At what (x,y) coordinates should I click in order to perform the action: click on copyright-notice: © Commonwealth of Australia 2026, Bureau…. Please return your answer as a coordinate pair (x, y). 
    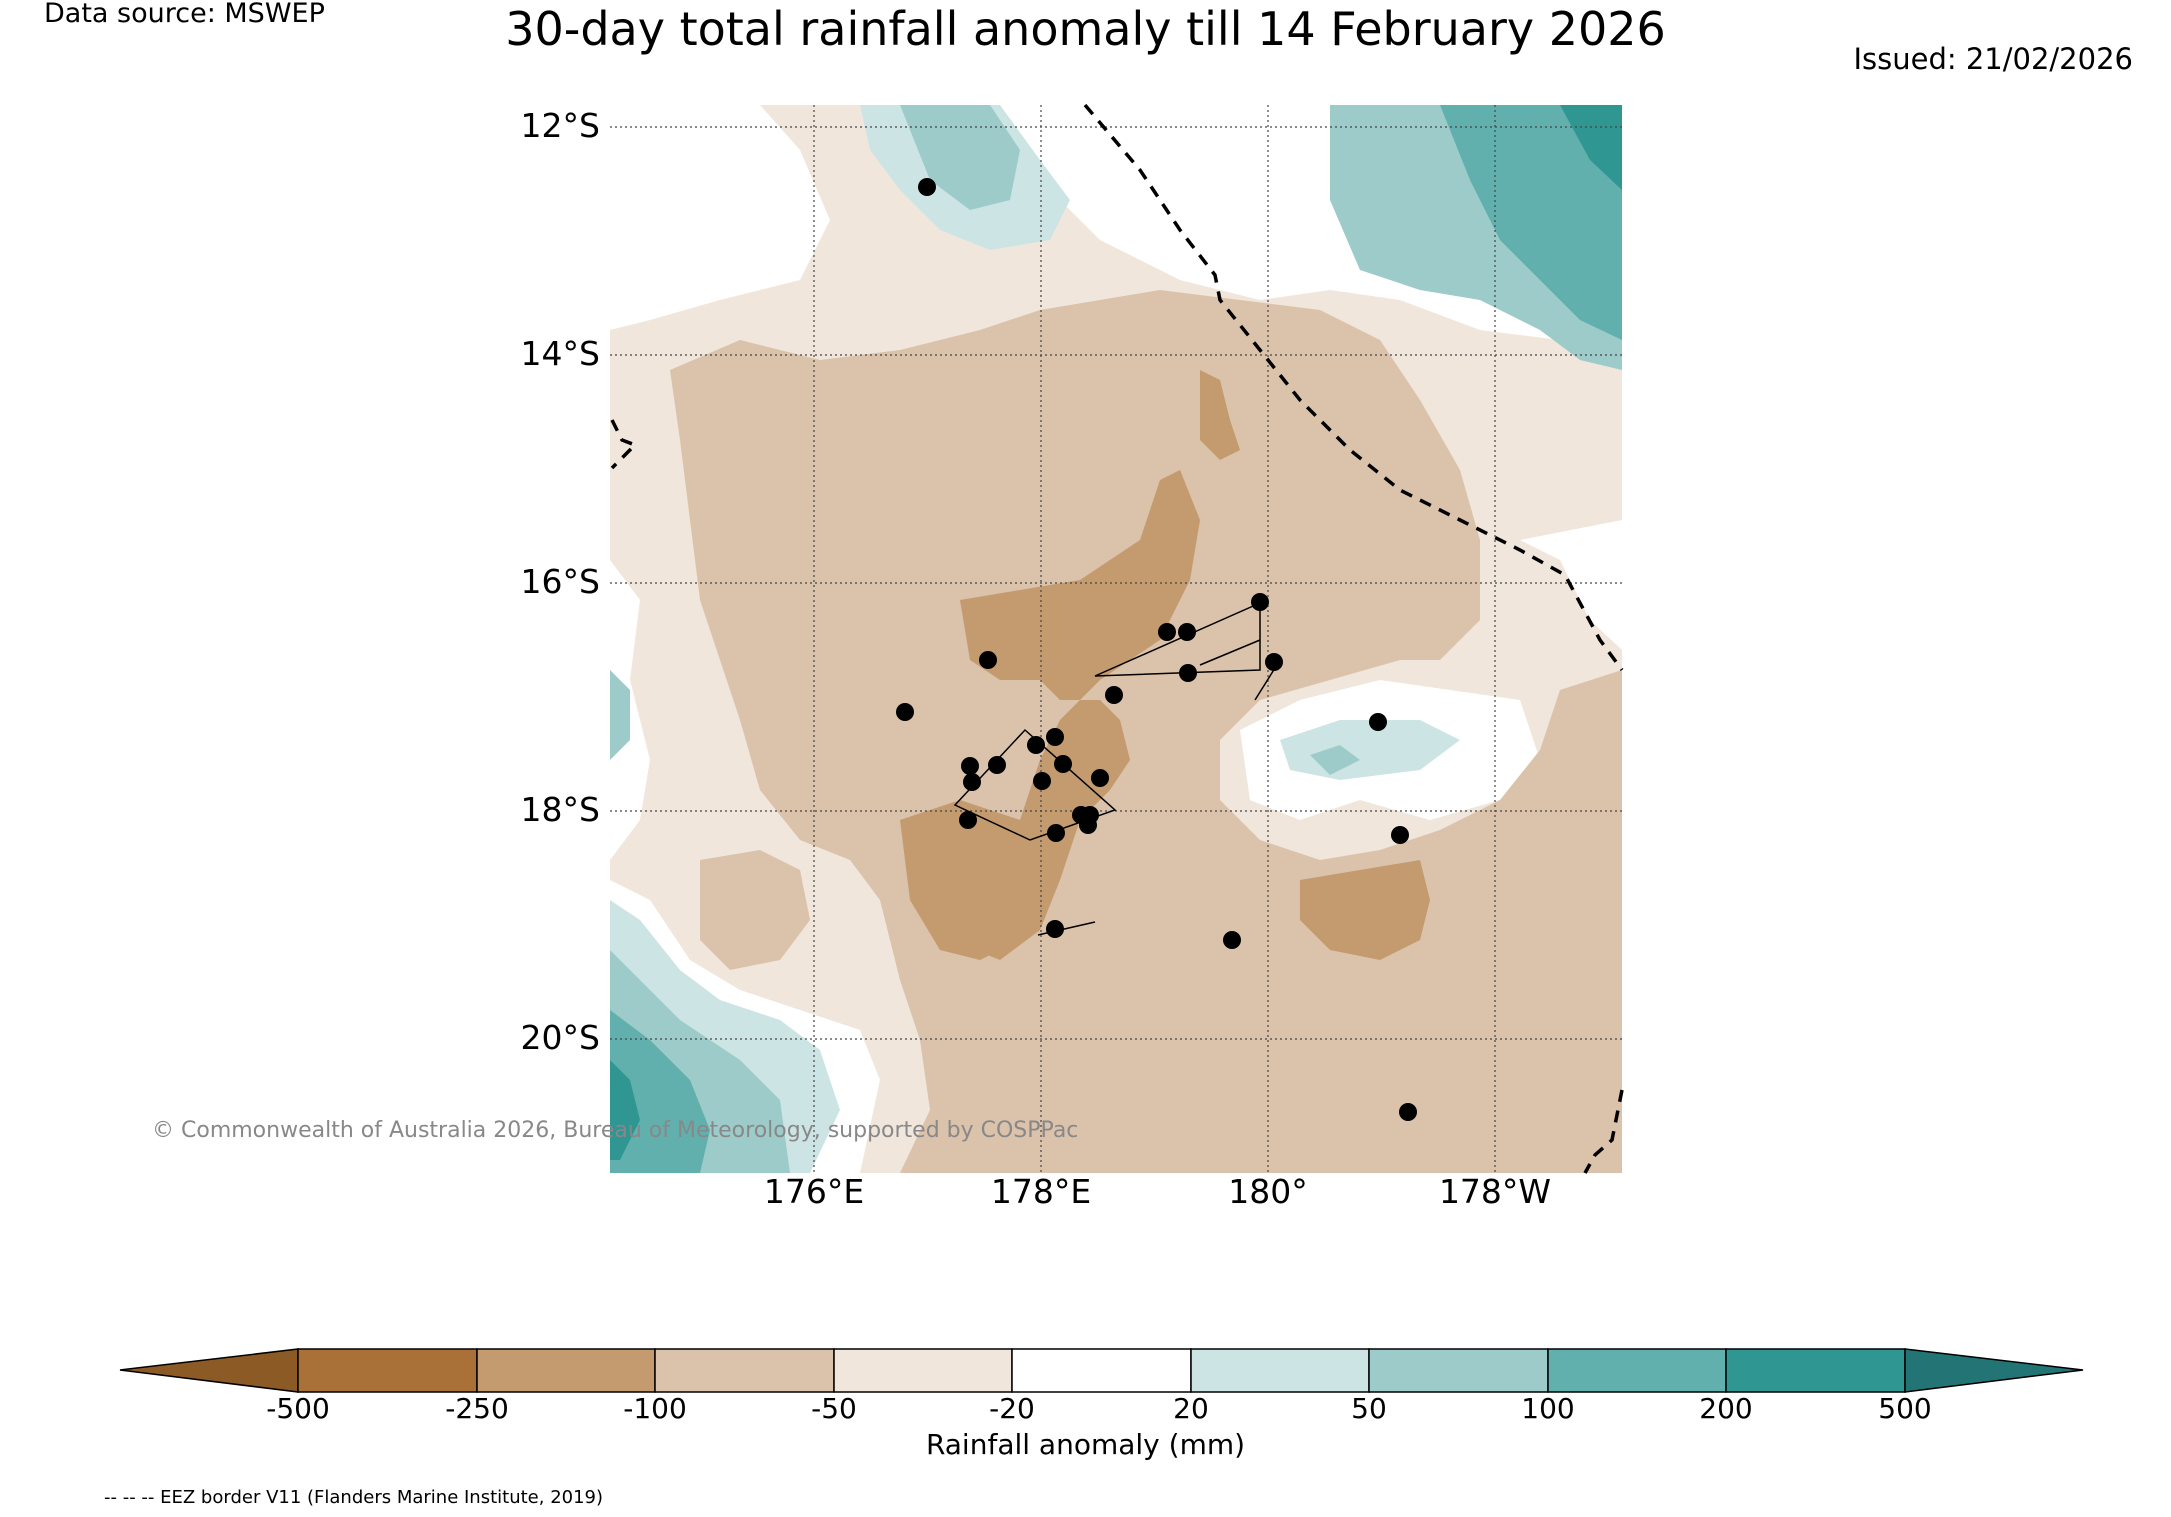
    Looking at the image, I should click on (615, 1130).